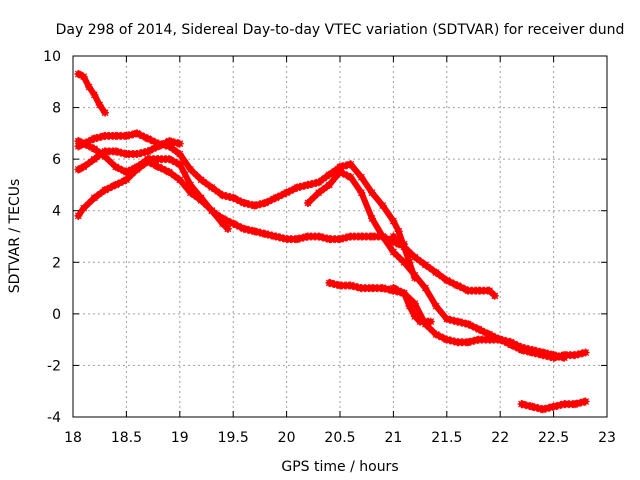 This screenshot has height=480, width=640. What do you see at coordinates (287, 438) in the screenshot?
I see `x-tick-label: 20` at bounding box center [287, 438].